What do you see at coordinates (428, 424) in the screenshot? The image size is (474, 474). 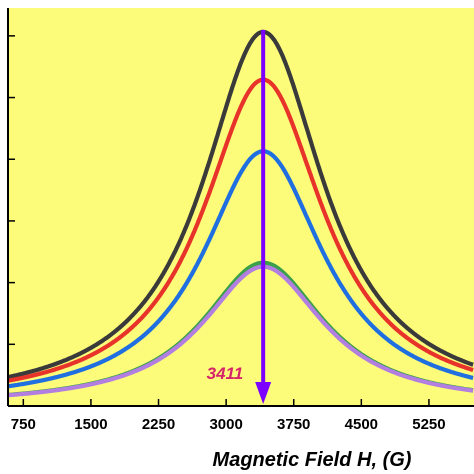 I see `x-tick-label-6: 5250` at bounding box center [428, 424].